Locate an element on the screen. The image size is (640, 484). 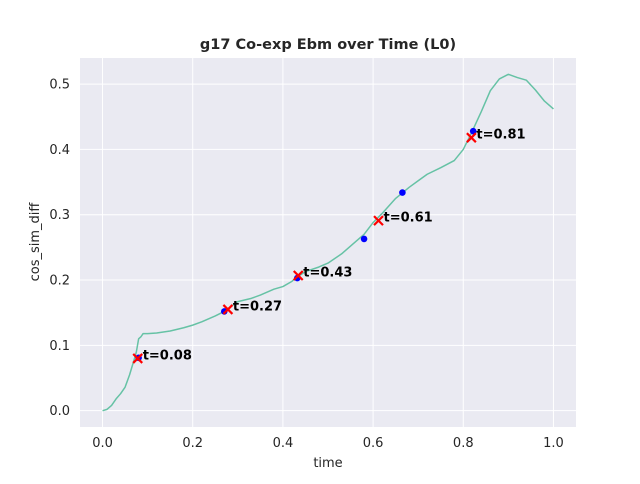
x-tick-label: 0.4 is located at coordinates (283, 443).